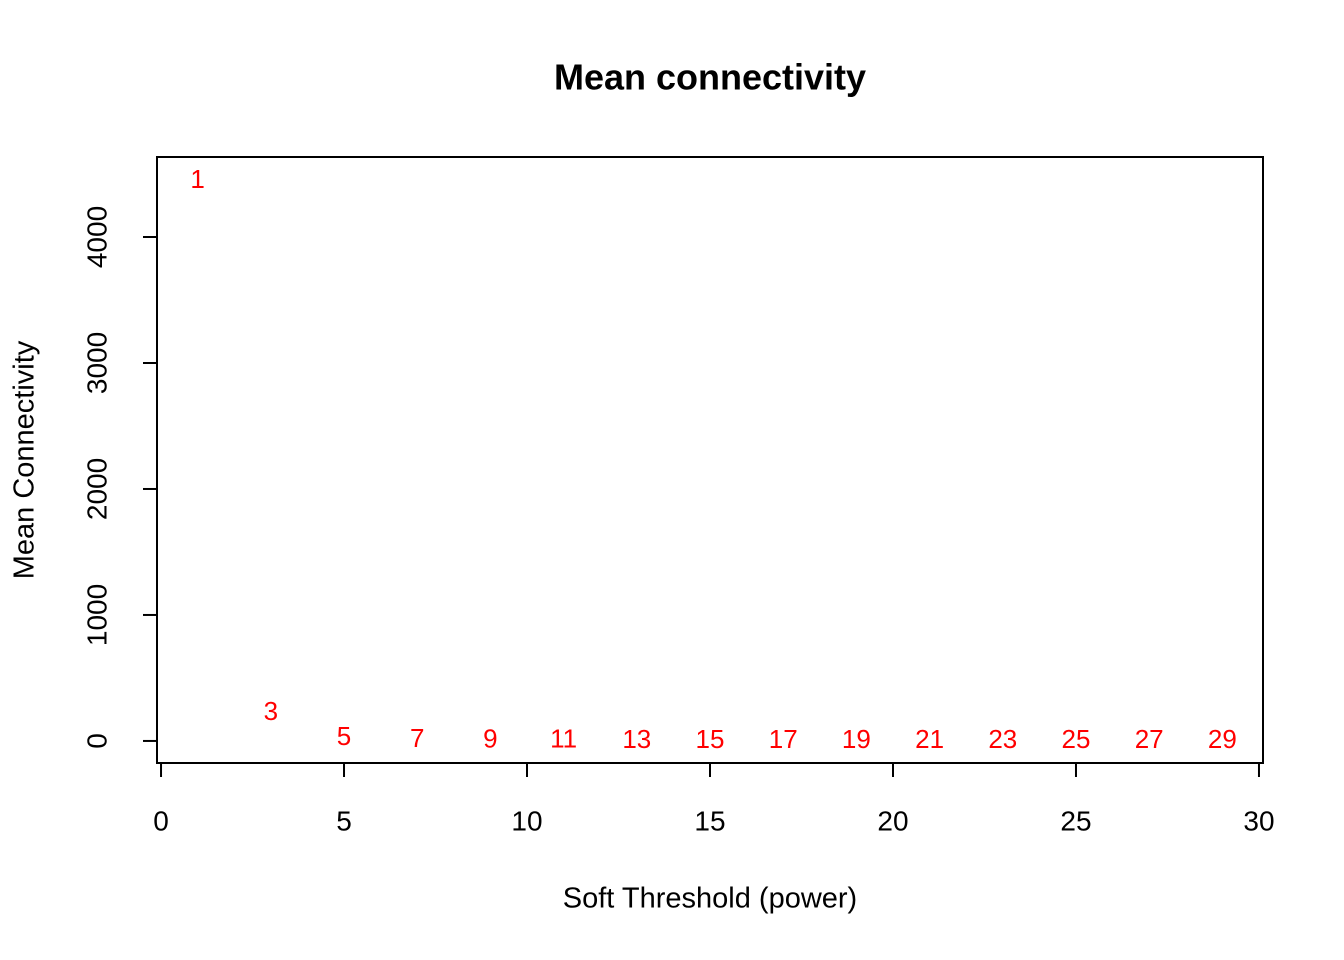  Describe the element at coordinates (636, 739) in the screenshot. I see `point-label: 13` at that location.